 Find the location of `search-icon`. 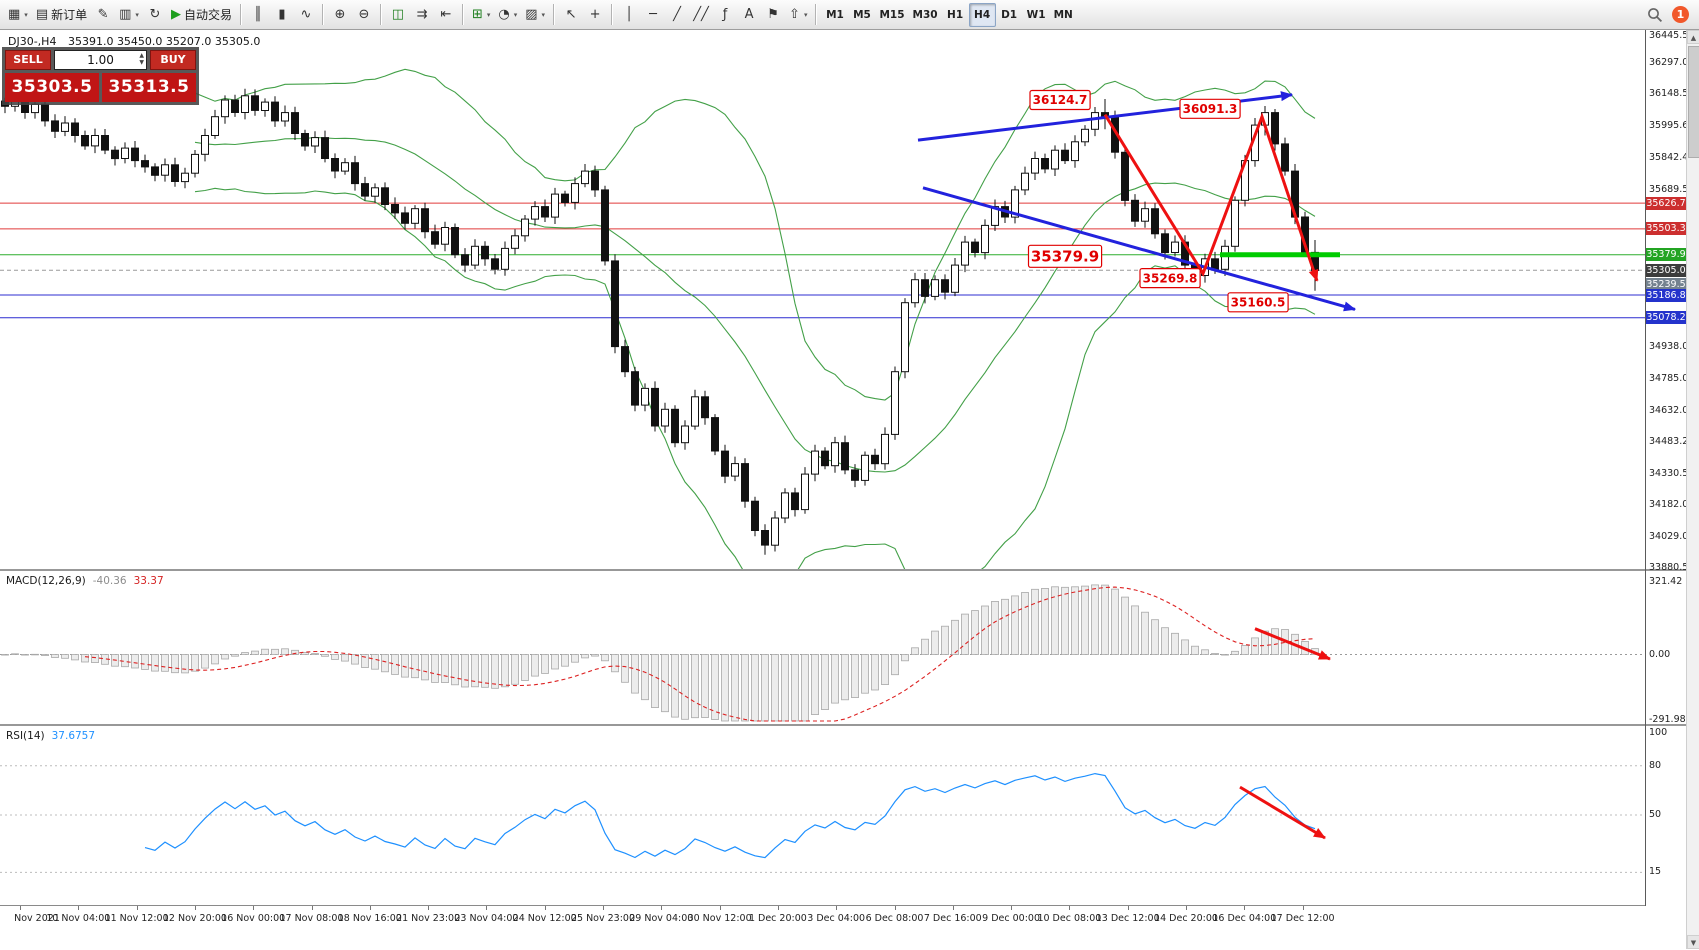

search-icon is located at coordinates (1655, 15).